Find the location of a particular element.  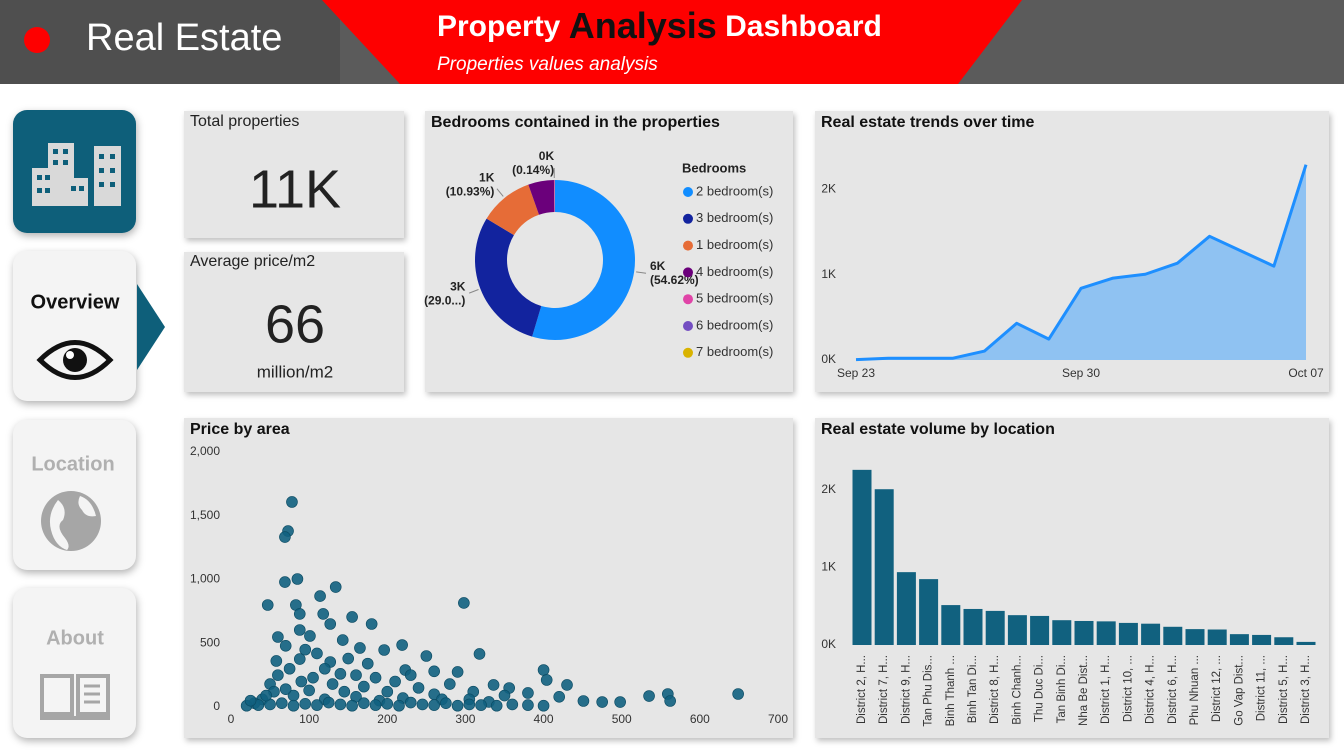

nav-label: Location is located at coordinates (72, 464).